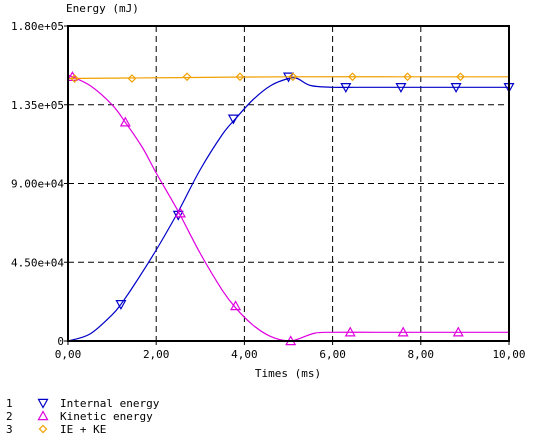  I want to click on y-tick-label: 9.00e+04, so click(37, 184).